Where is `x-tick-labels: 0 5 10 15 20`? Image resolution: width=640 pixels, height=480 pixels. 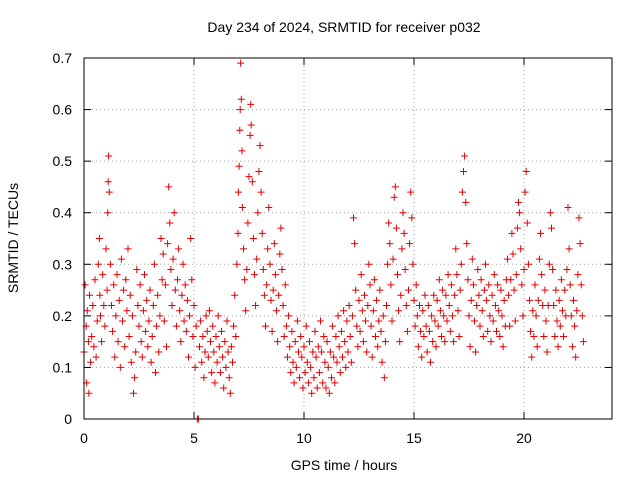 x-tick-labels: 0 5 10 15 20 is located at coordinates (306, 438).